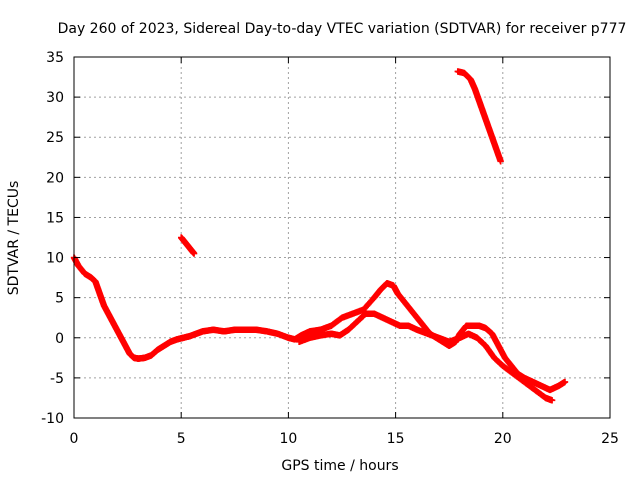 The image size is (640, 480). I want to click on y-tick-label: 25, so click(55, 138).